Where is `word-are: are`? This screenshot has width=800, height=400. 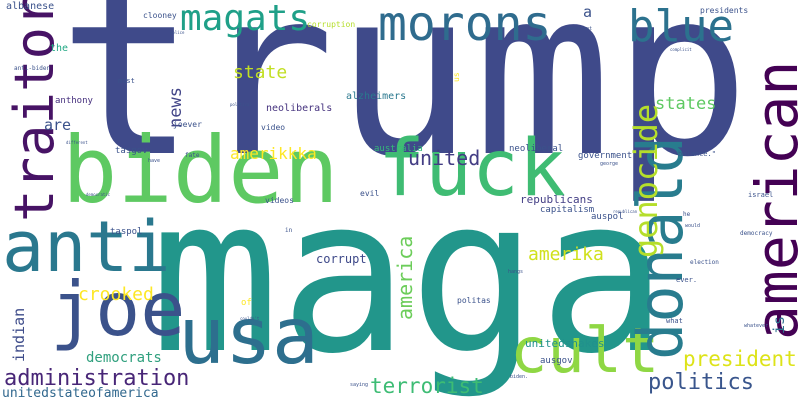
word-are: are is located at coordinates (58, 125).